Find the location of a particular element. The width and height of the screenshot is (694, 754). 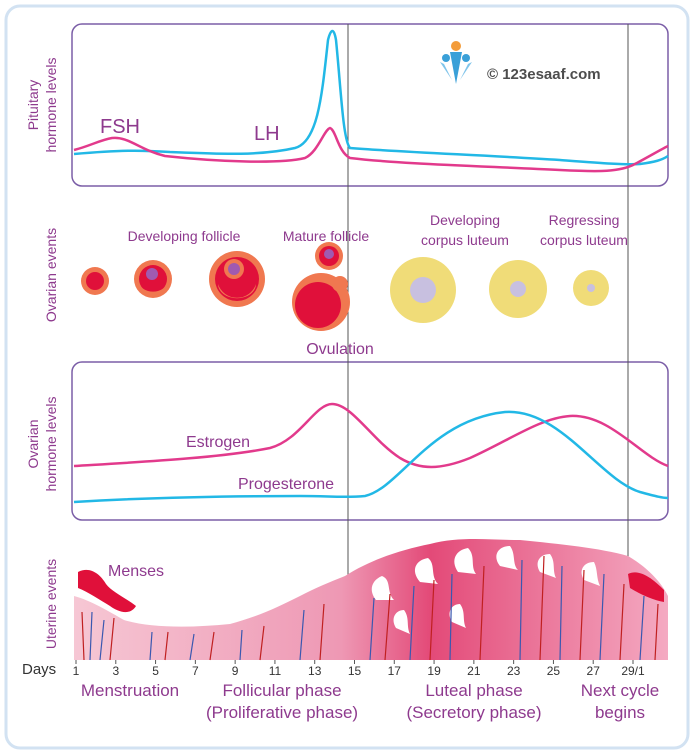

day-tick-label: 23 is located at coordinates (514, 671).